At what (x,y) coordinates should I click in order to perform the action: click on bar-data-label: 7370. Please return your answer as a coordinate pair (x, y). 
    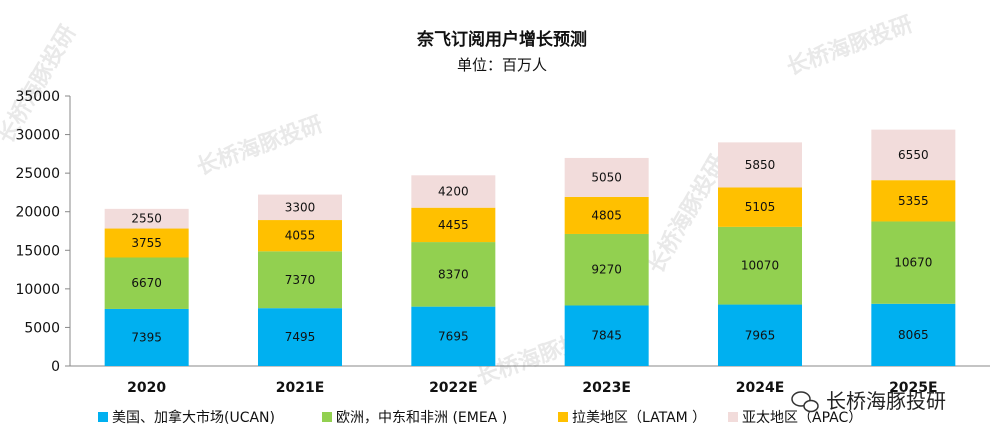
    Looking at the image, I should click on (300, 280).